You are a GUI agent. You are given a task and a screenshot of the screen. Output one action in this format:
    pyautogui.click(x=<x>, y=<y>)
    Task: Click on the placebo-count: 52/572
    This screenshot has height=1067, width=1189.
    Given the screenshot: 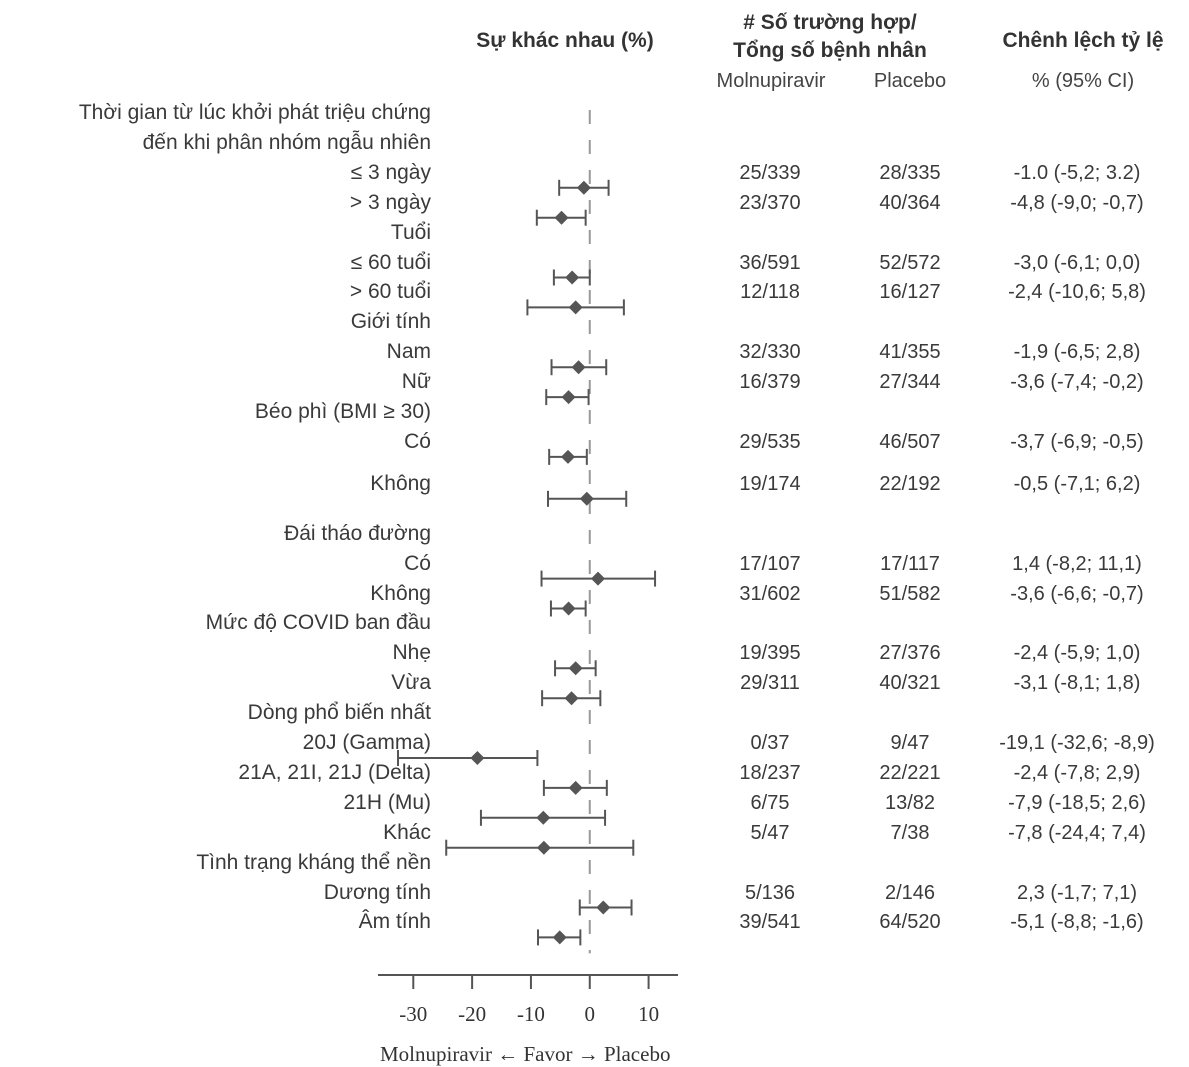 What is the action you would take?
    pyautogui.click(x=910, y=262)
    